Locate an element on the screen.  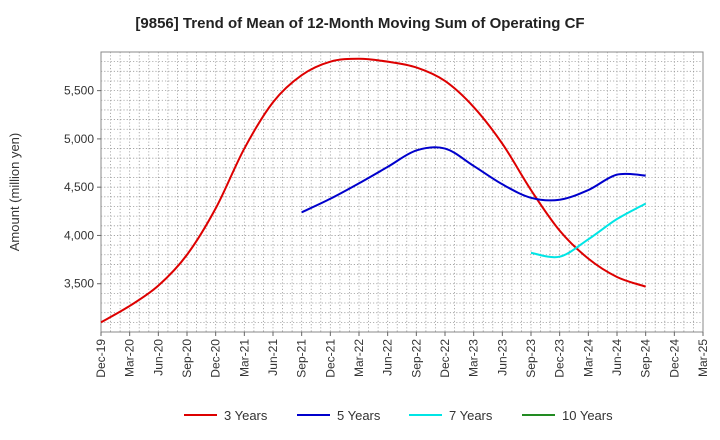
y-axis: 3,500 4,000 4,500 5,000 5,500 is located at coordinates (82, 187).